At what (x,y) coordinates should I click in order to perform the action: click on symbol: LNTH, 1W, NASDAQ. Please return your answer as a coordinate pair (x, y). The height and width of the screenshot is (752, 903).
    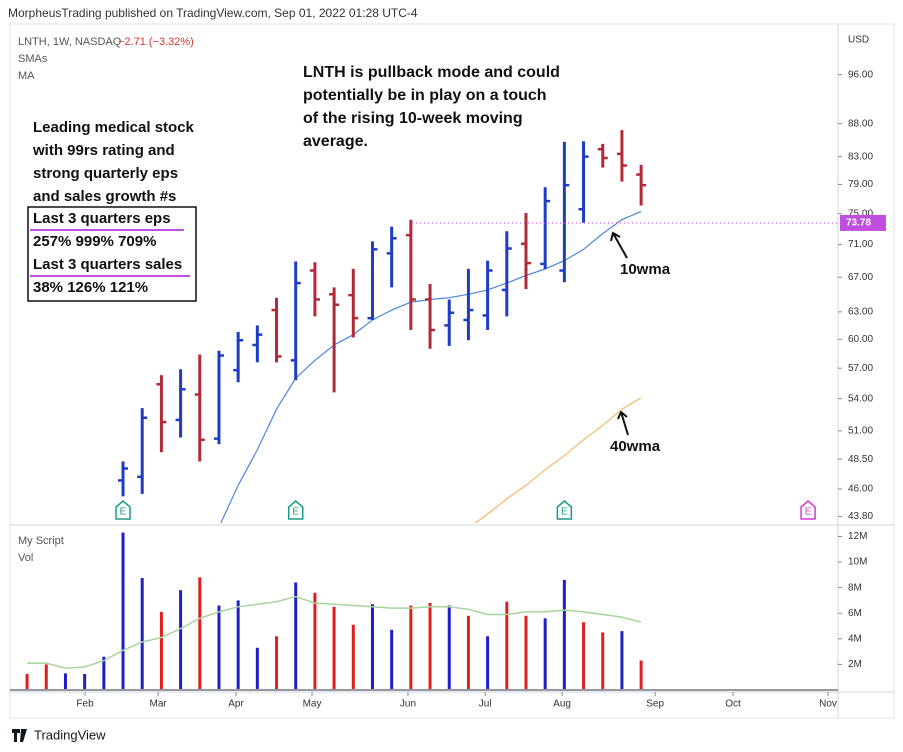
    Looking at the image, I should click on (70, 42).